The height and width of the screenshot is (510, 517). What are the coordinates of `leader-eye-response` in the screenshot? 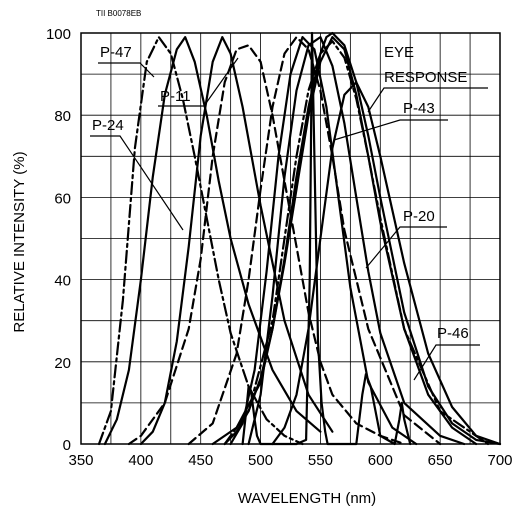 It's located at (427, 100).